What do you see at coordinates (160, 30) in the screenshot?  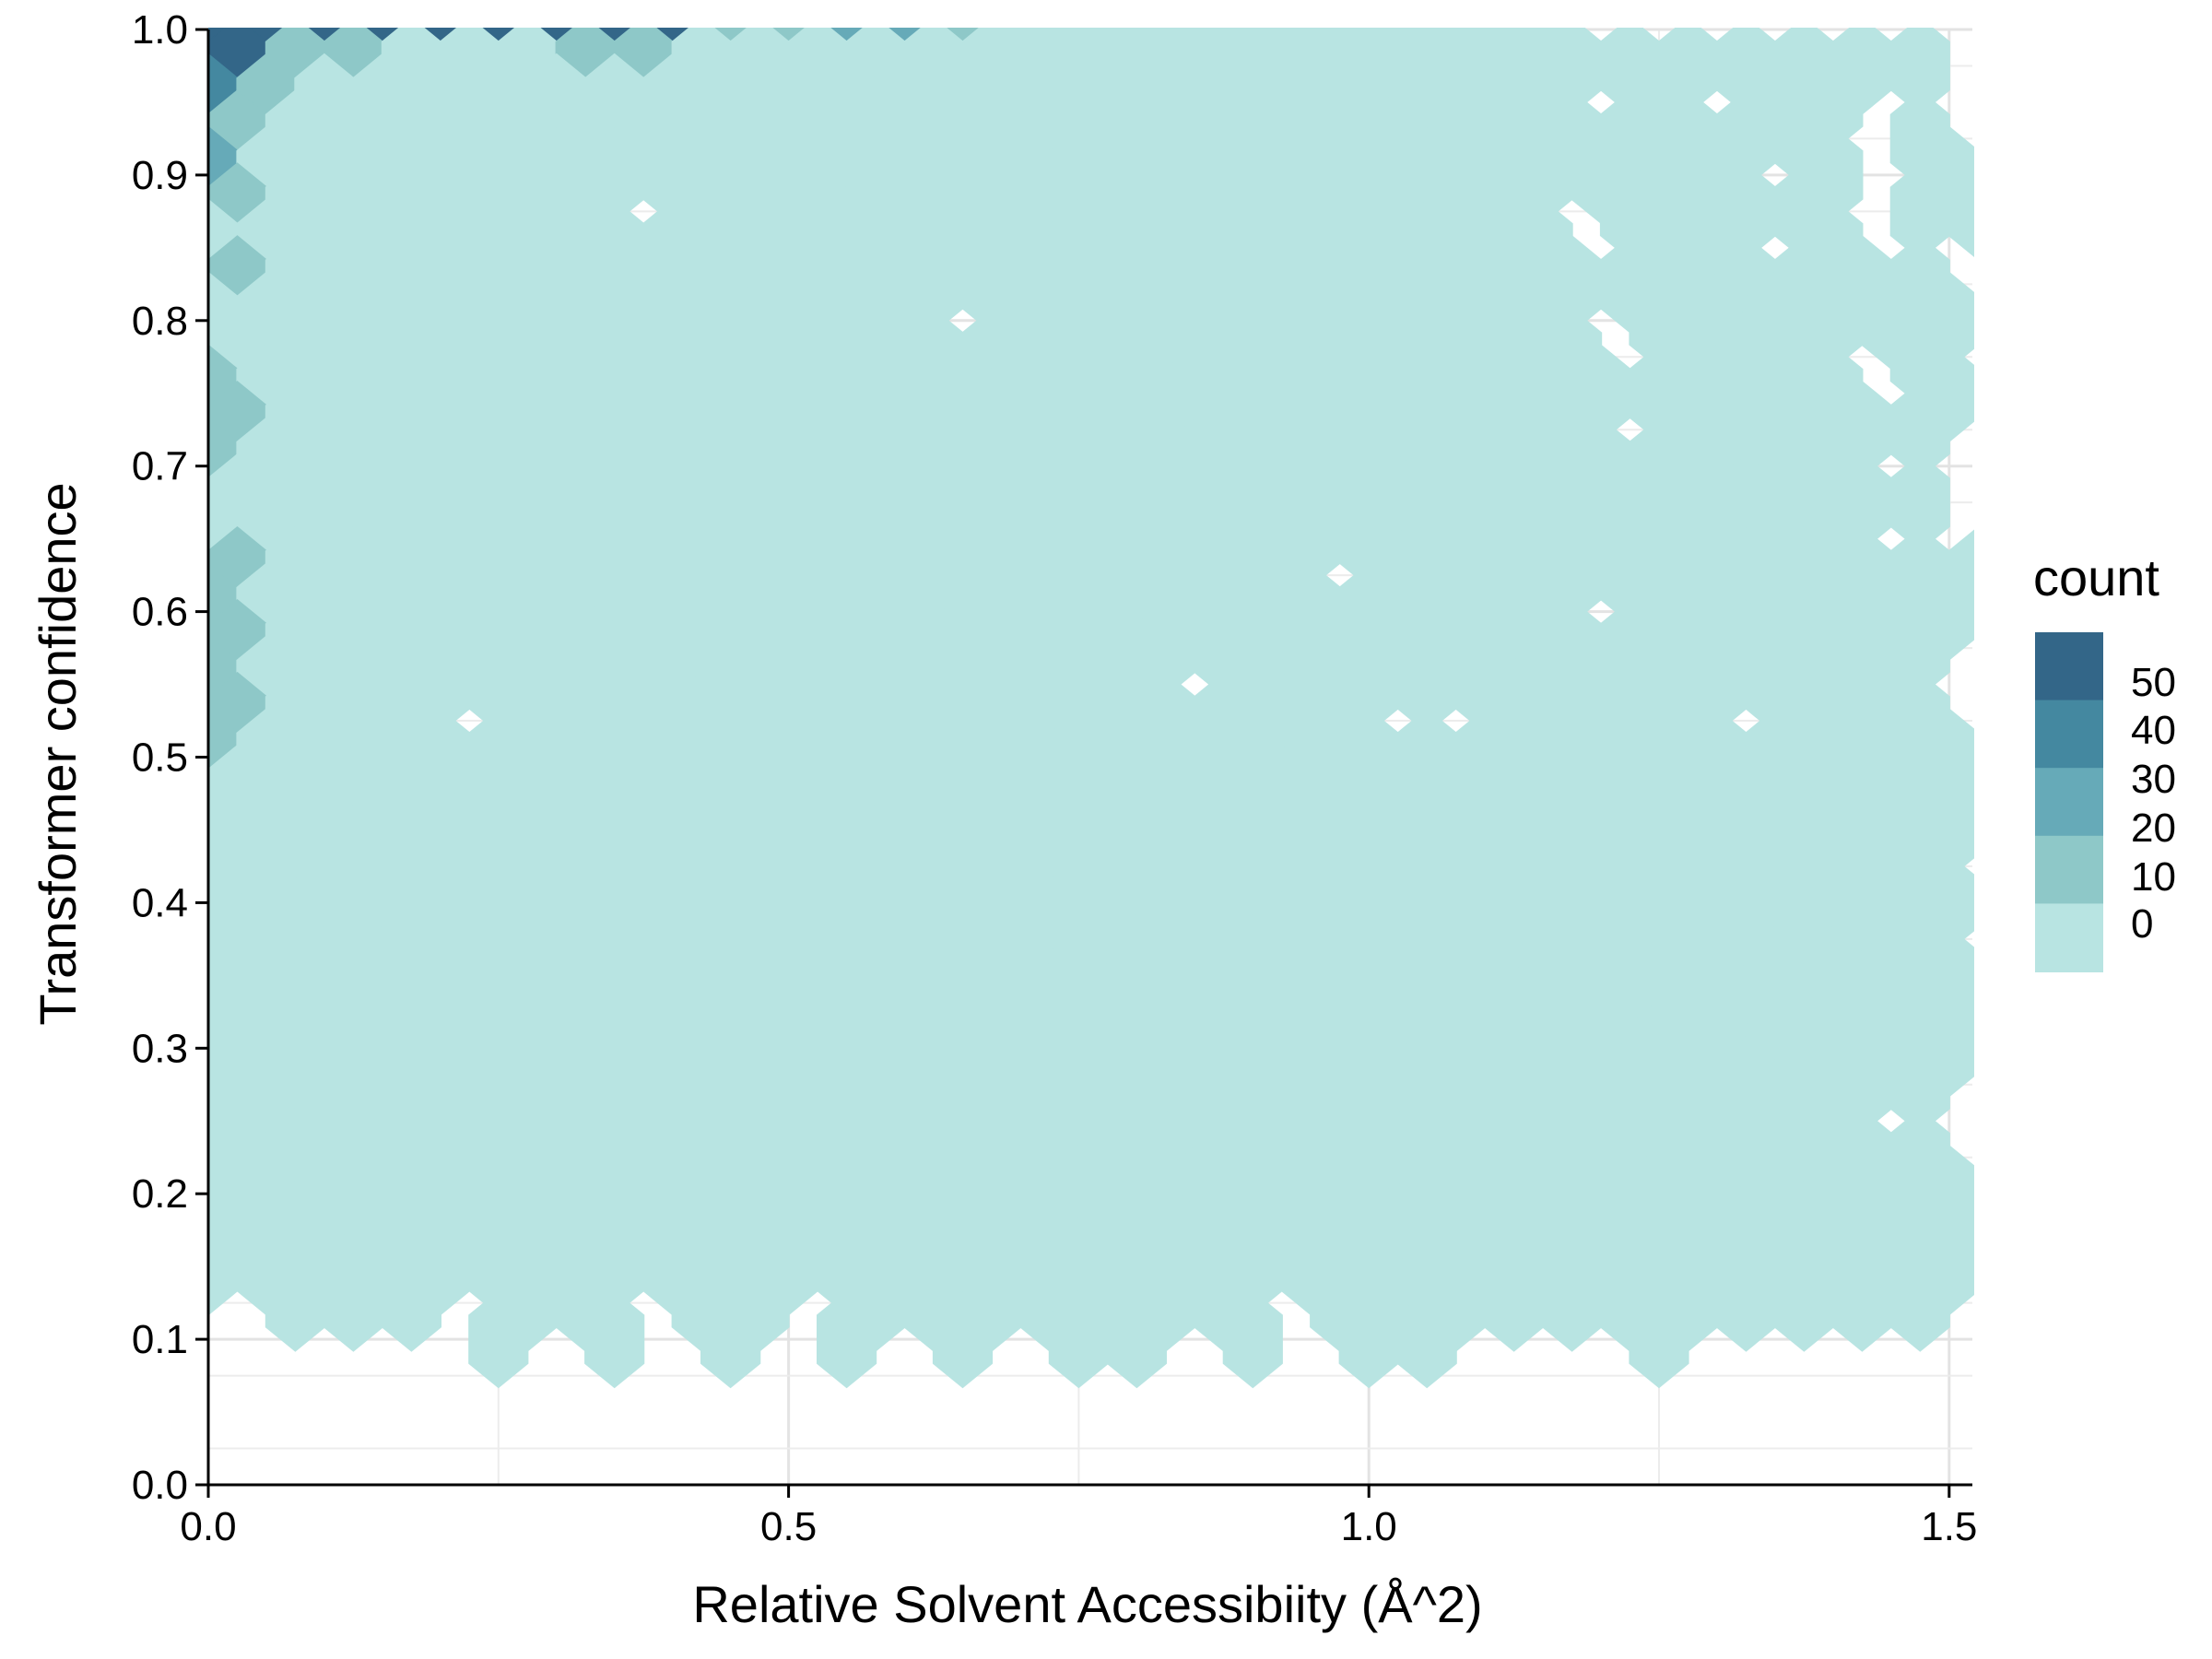 I see `y-tick-label: 1.0` at bounding box center [160, 30].